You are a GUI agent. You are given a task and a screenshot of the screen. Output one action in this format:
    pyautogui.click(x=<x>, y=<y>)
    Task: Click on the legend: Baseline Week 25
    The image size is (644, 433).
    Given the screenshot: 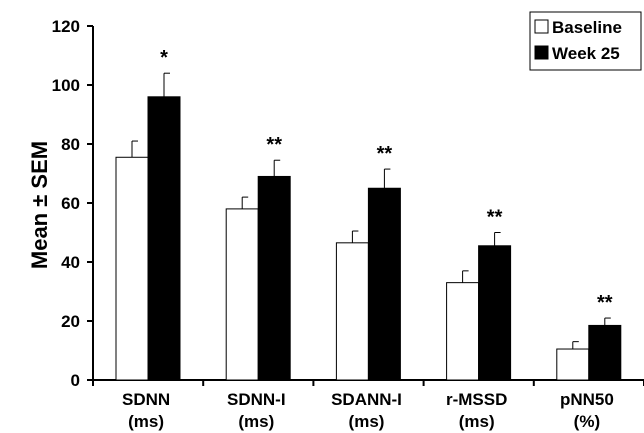 What is the action you would take?
    pyautogui.click(x=585, y=41)
    